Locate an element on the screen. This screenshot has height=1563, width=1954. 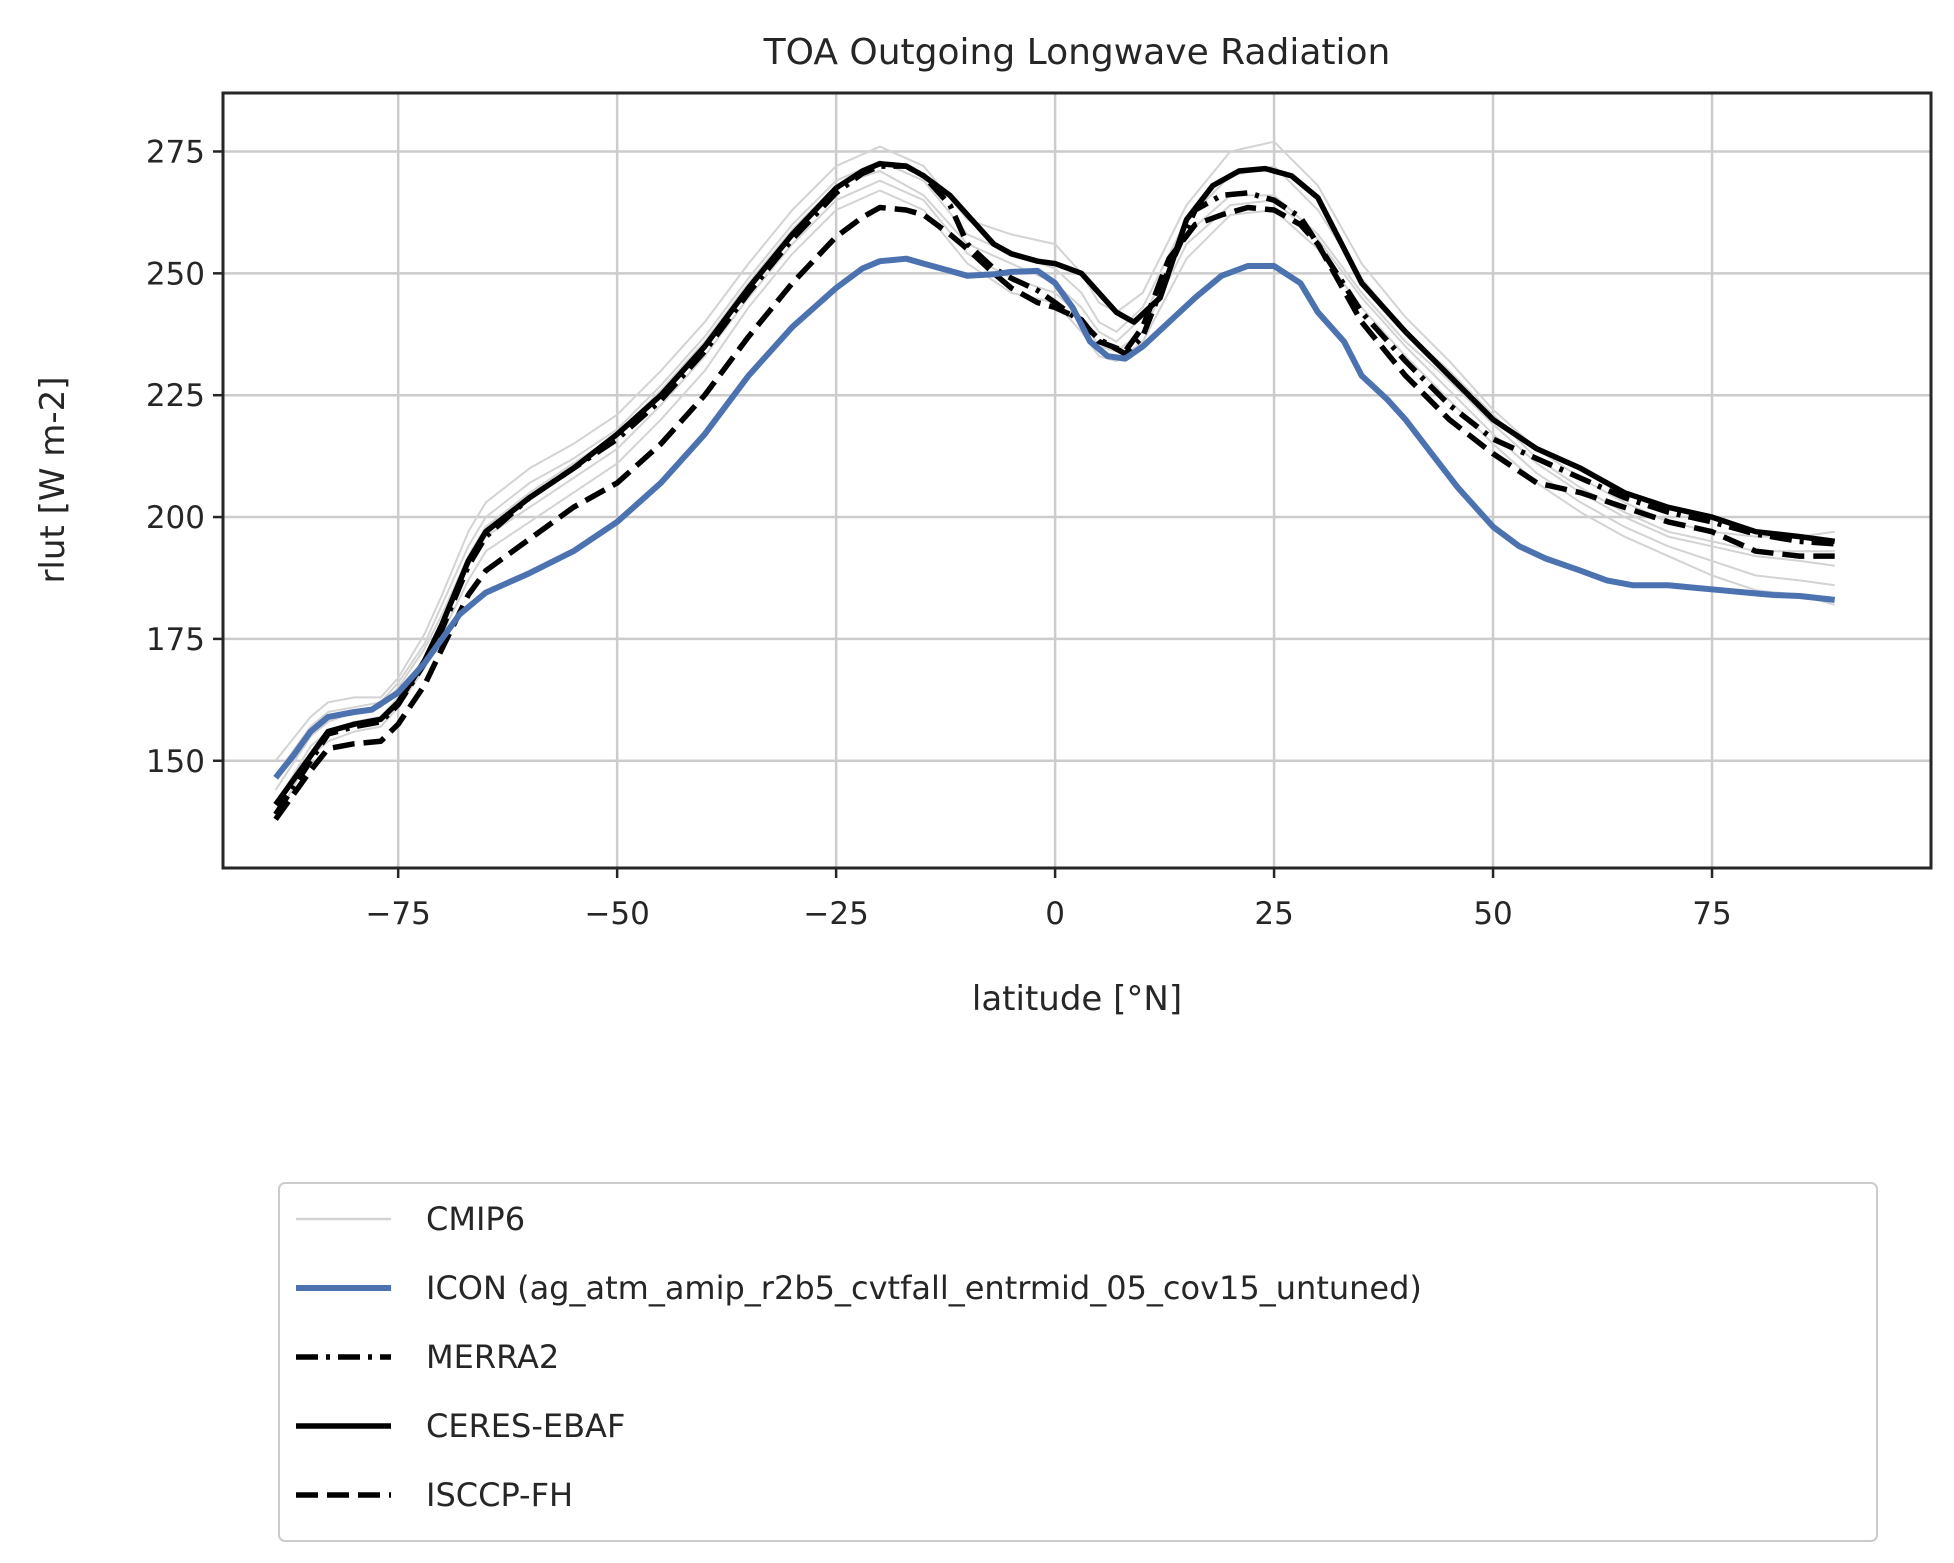
legend-cmip6: CMIP6 is located at coordinates (410, 1219).